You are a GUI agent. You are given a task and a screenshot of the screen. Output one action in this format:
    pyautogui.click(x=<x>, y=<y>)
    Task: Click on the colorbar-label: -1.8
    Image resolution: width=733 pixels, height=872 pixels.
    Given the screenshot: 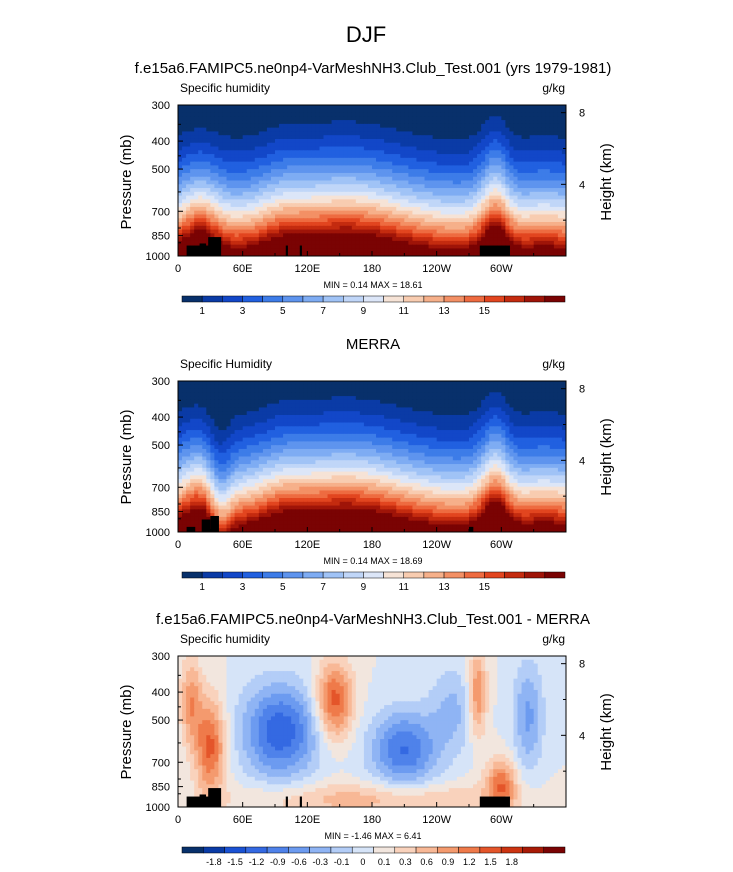 What is the action you would take?
    pyautogui.click(x=214, y=862)
    